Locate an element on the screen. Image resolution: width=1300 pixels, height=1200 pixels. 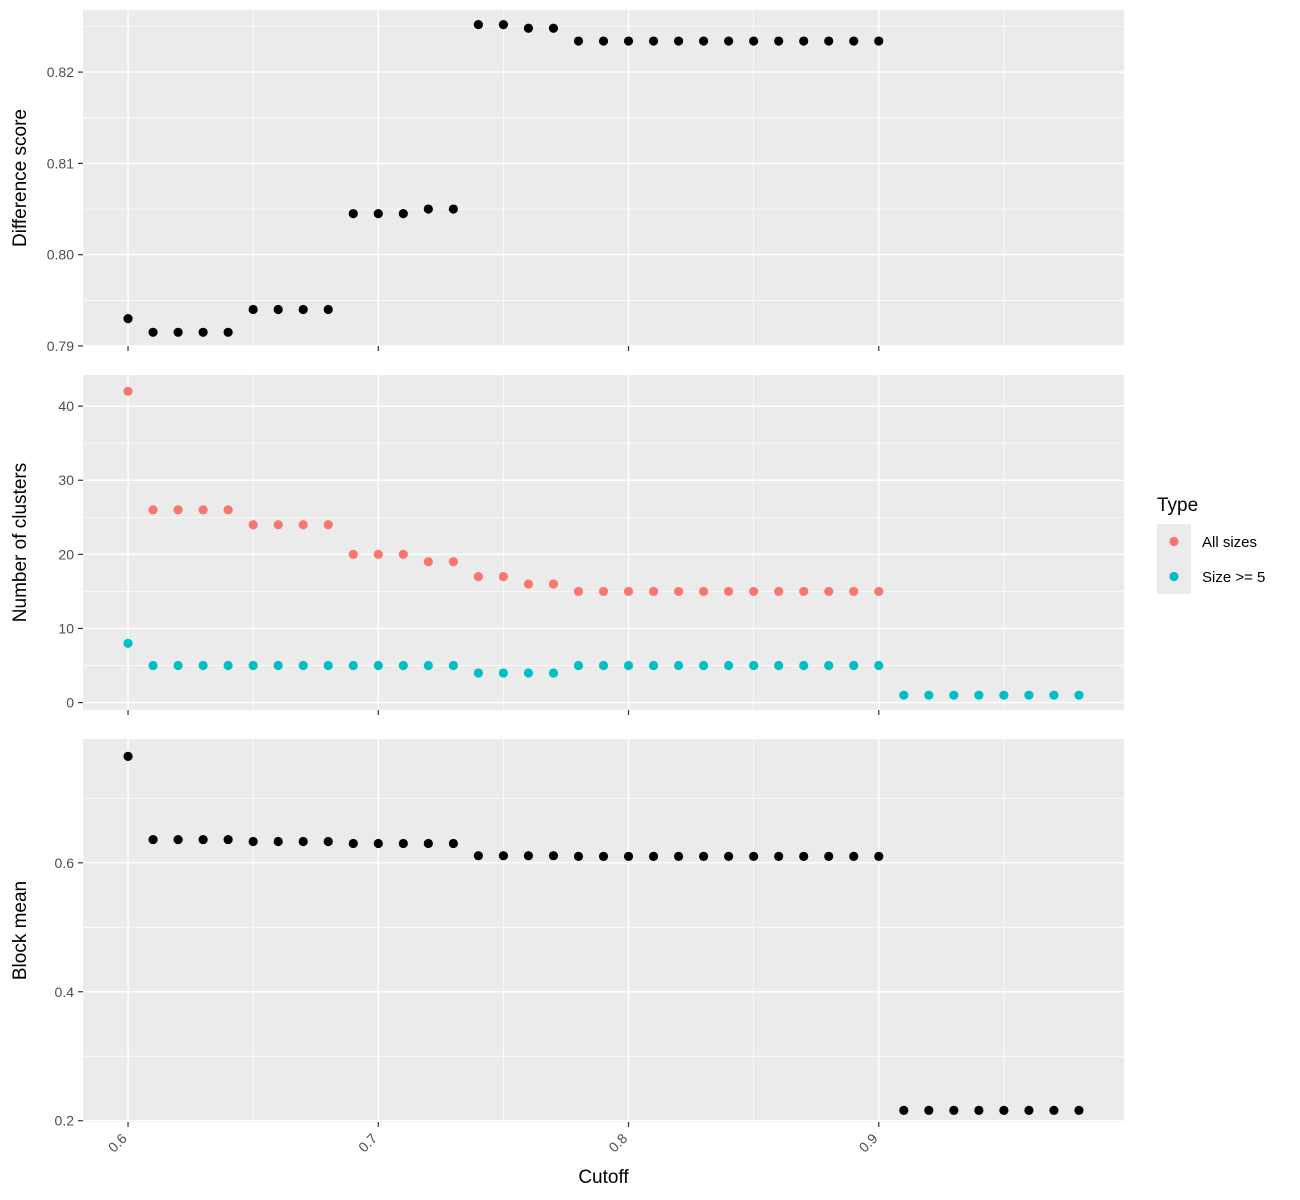
y-tick-label: 20 is located at coordinates (66, 554).